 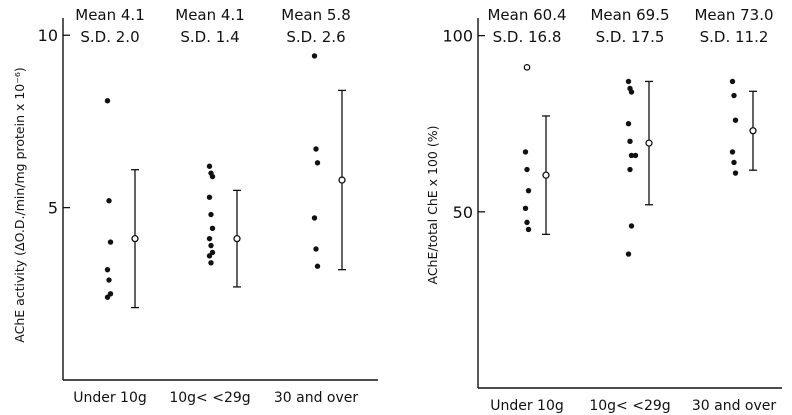 I want to click on mean-annotation: Mean 73.0, so click(x=733, y=15).